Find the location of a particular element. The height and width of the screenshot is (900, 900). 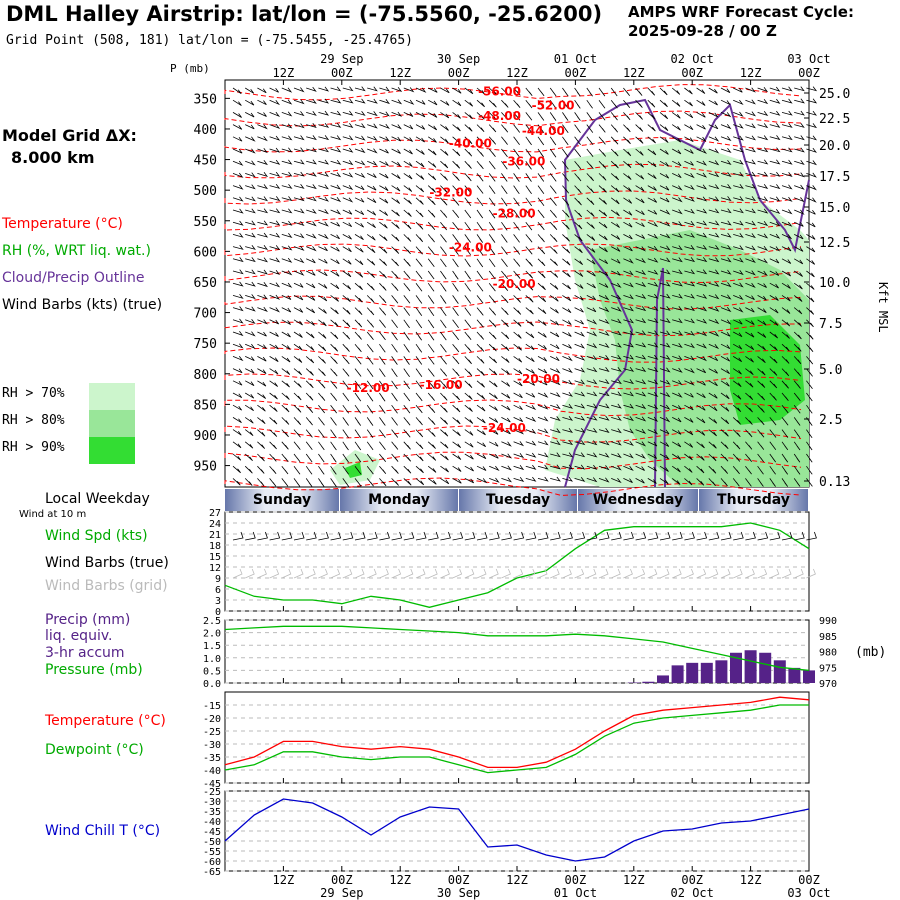

kft-tick-label: 12.5 is located at coordinates (834, 243).